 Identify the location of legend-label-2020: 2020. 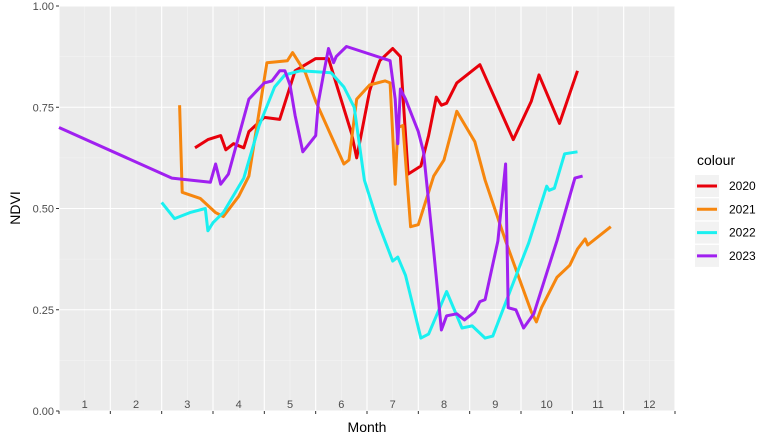
(742, 186).